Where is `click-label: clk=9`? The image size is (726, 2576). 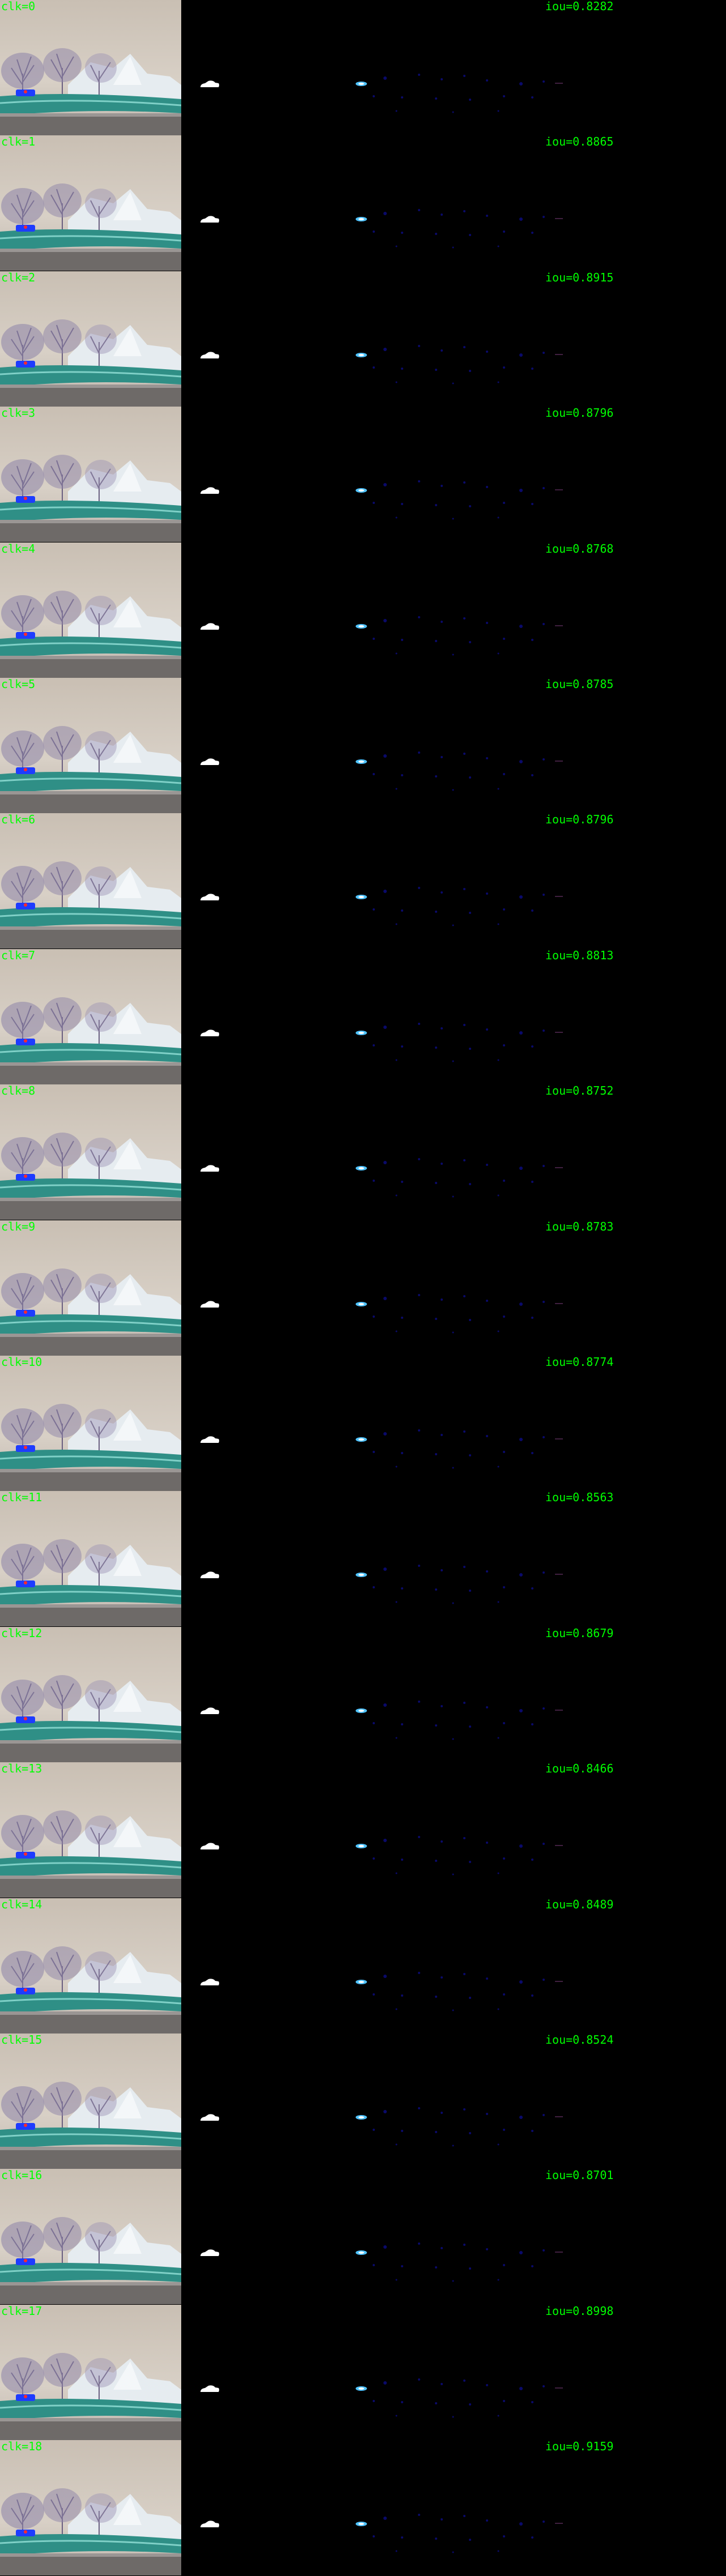
click-label: clk=9 is located at coordinates (18, 1227).